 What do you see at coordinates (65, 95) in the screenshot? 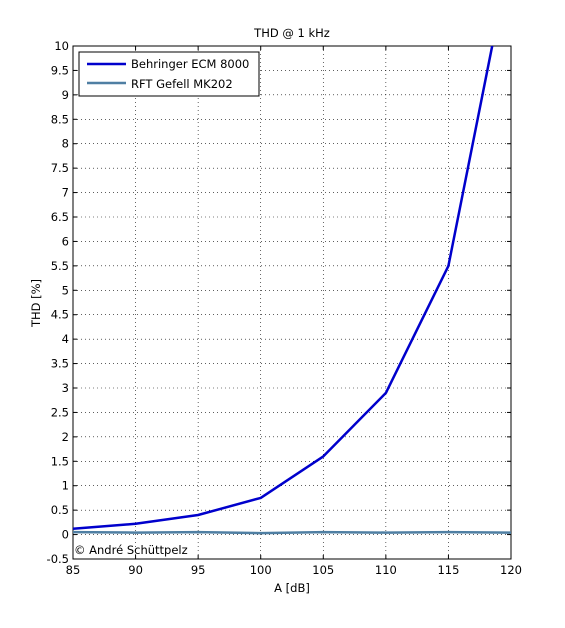
I see `y-tick-label: 9` at bounding box center [65, 95].